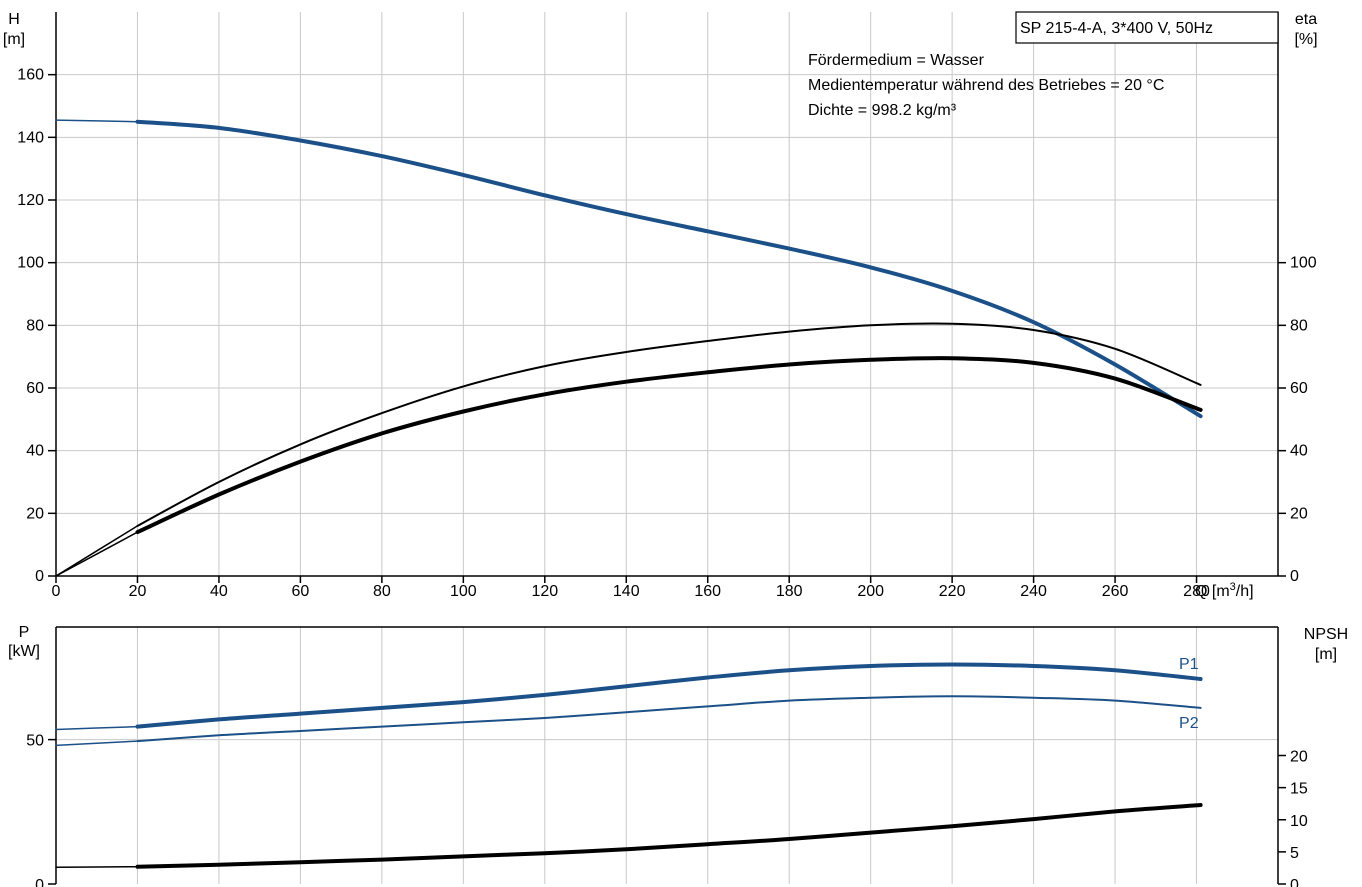 This screenshot has height=887, width=1362. What do you see at coordinates (30, 137) in the screenshot?
I see `top-y-tick-label: 140` at bounding box center [30, 137].